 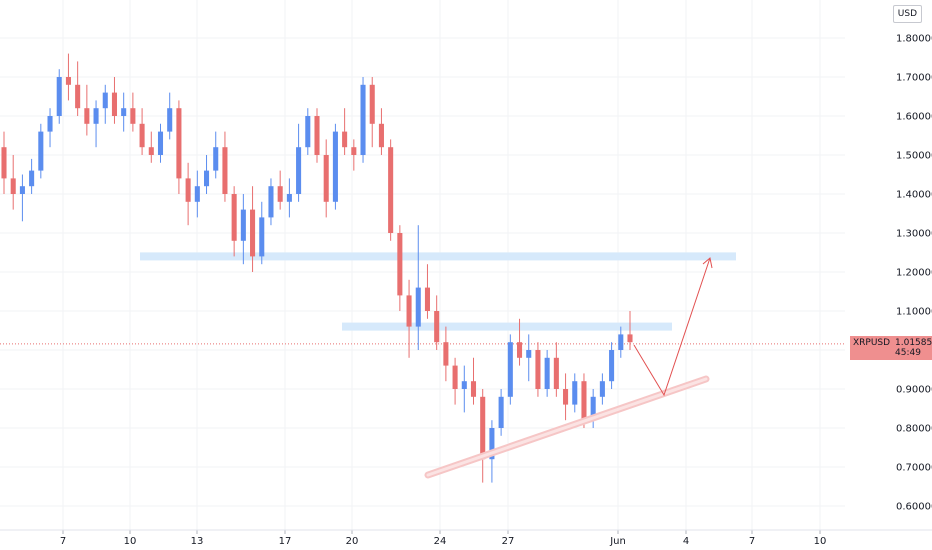 I want to click on y-tick-label: 1.20000, so click(x=914, y=273).